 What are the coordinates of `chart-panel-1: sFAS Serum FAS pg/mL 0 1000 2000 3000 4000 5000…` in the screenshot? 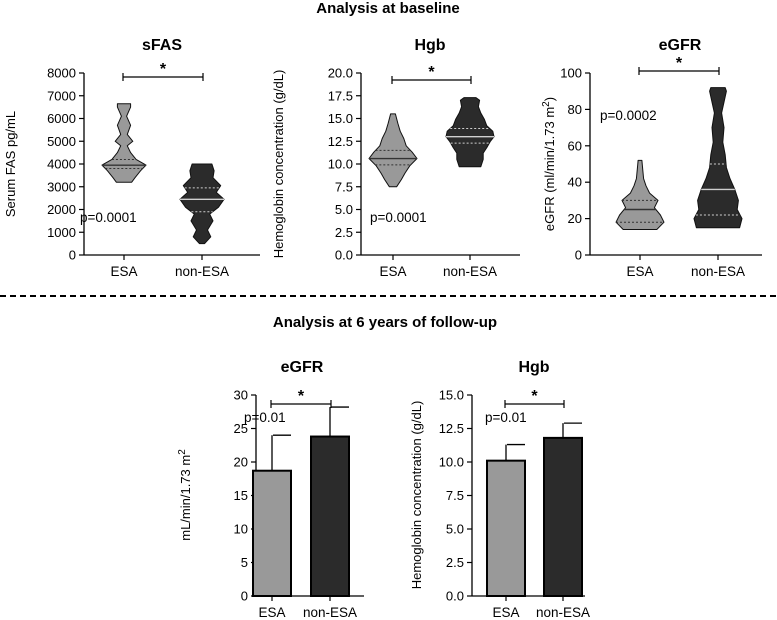 It's located at (131, 158).